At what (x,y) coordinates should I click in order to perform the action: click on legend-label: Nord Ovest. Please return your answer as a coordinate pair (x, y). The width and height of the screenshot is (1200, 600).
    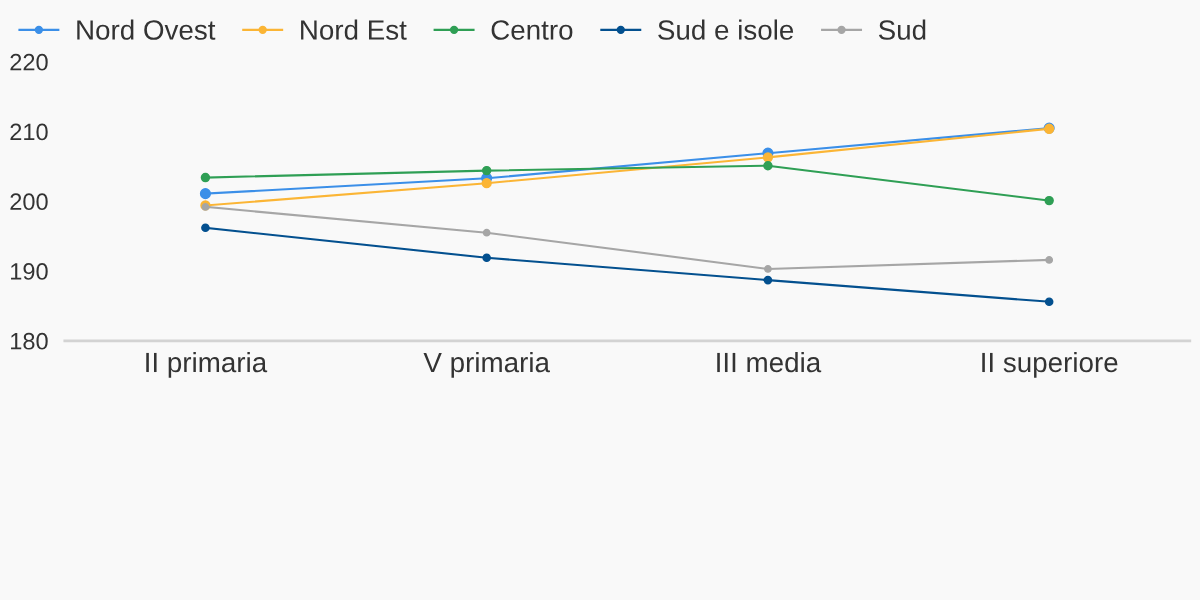
    Looking at the image, I should click on (146, 29).